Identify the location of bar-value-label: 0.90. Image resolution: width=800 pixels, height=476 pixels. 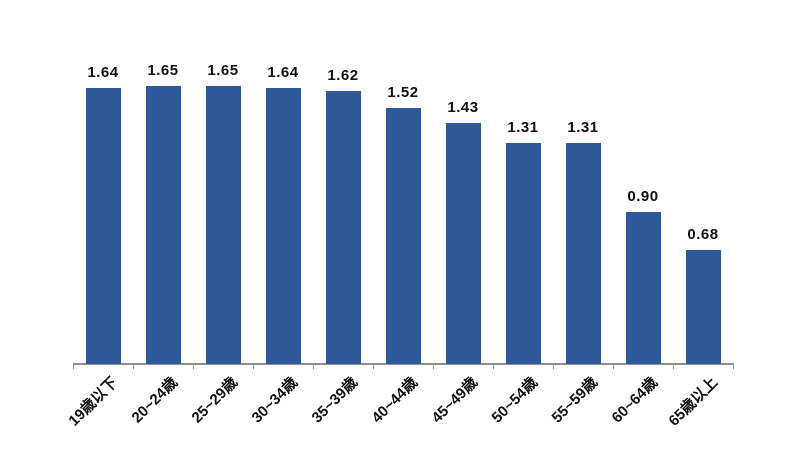
(643, 196).